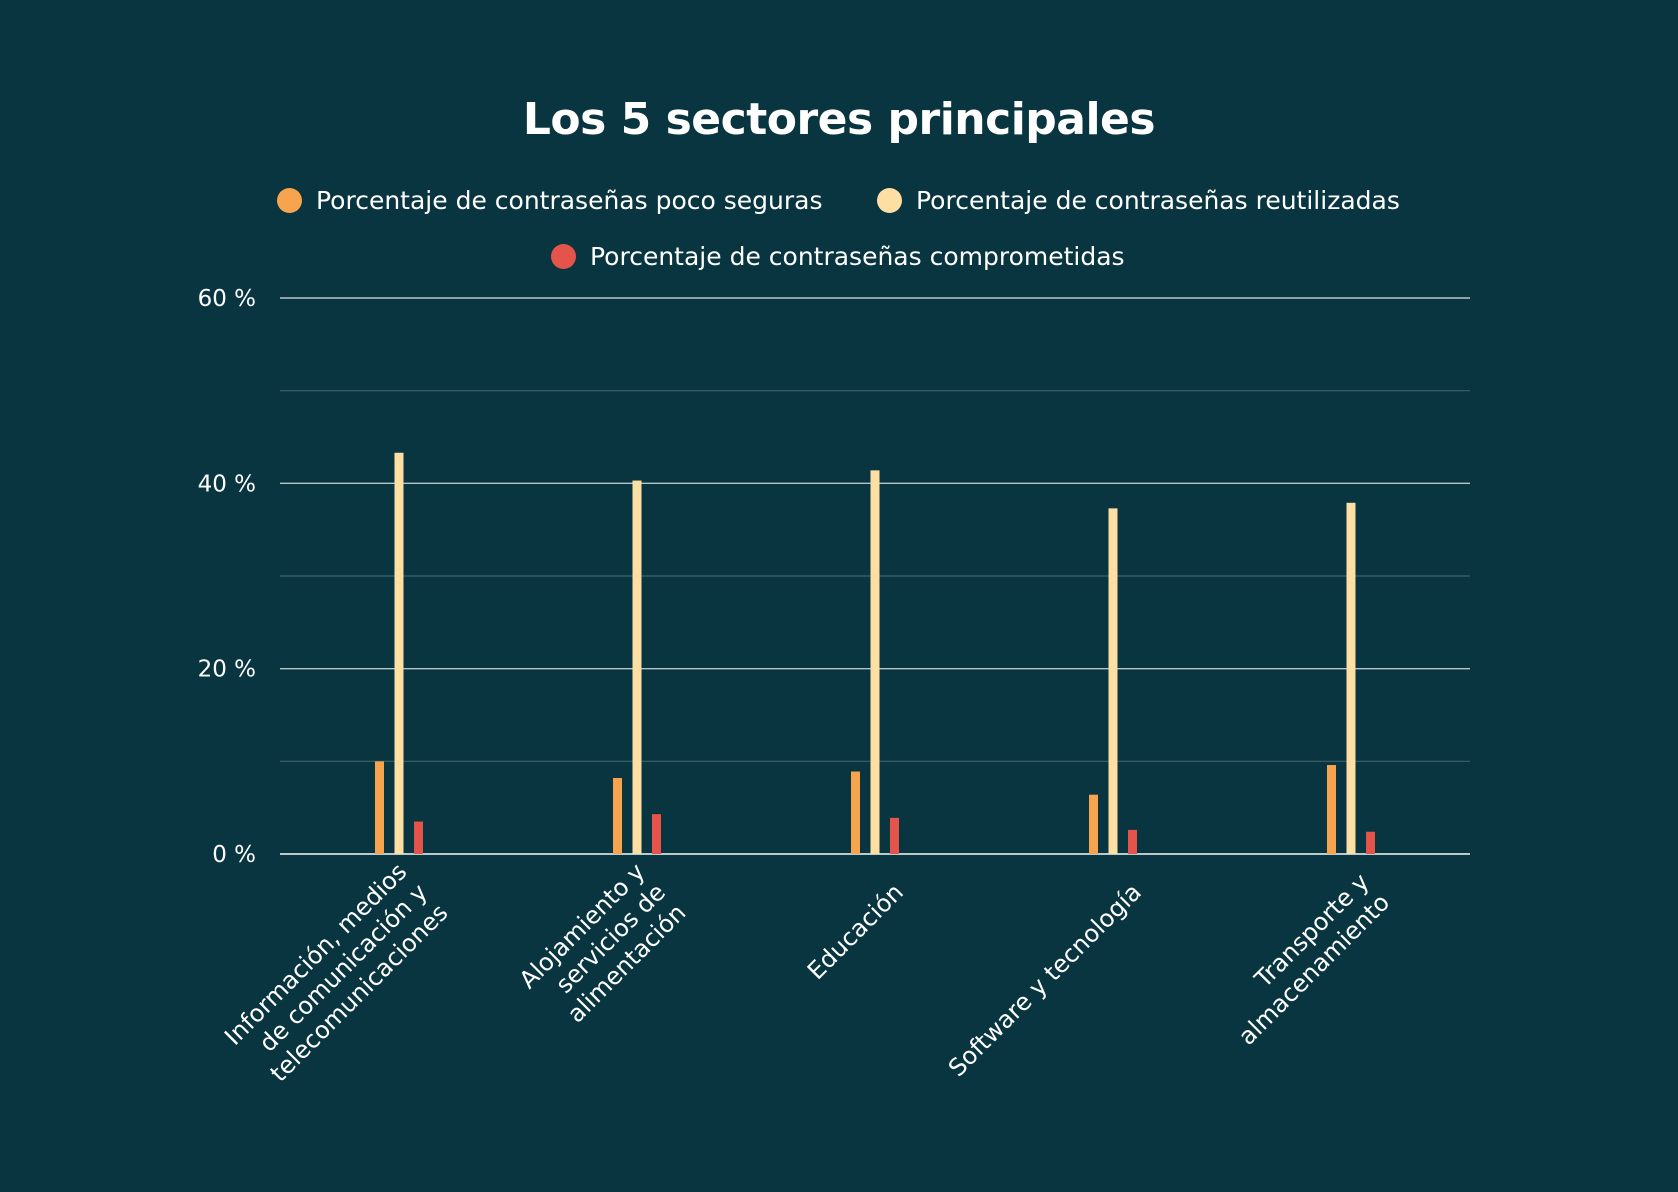  I want to click on y-tick-label: 20 %, so click(227, 670).